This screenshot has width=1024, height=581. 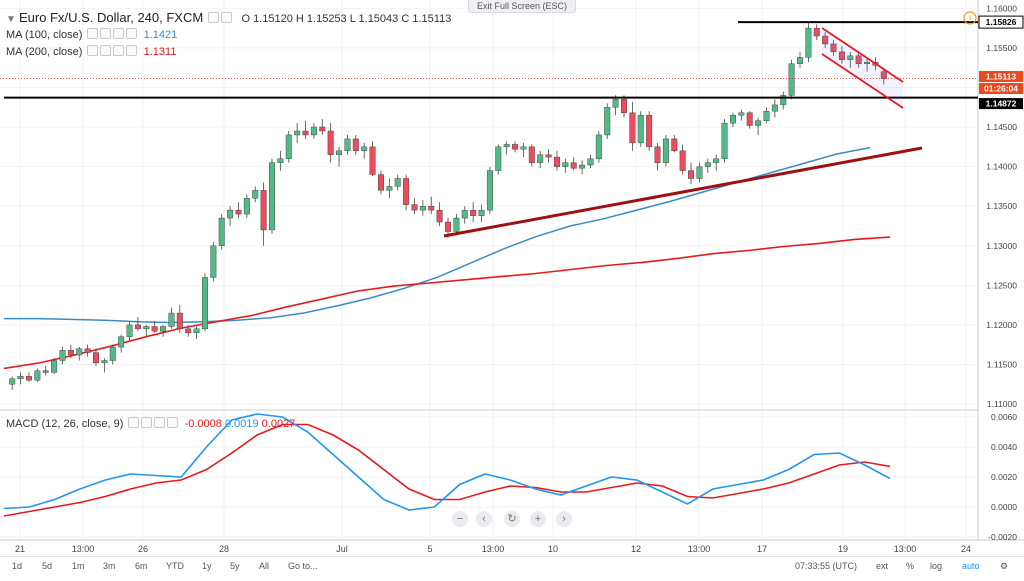 What do you see at coordinates (882, 566) in the screenshot?
I see `ext-toggle: ext` at bounding box center [882, 566].